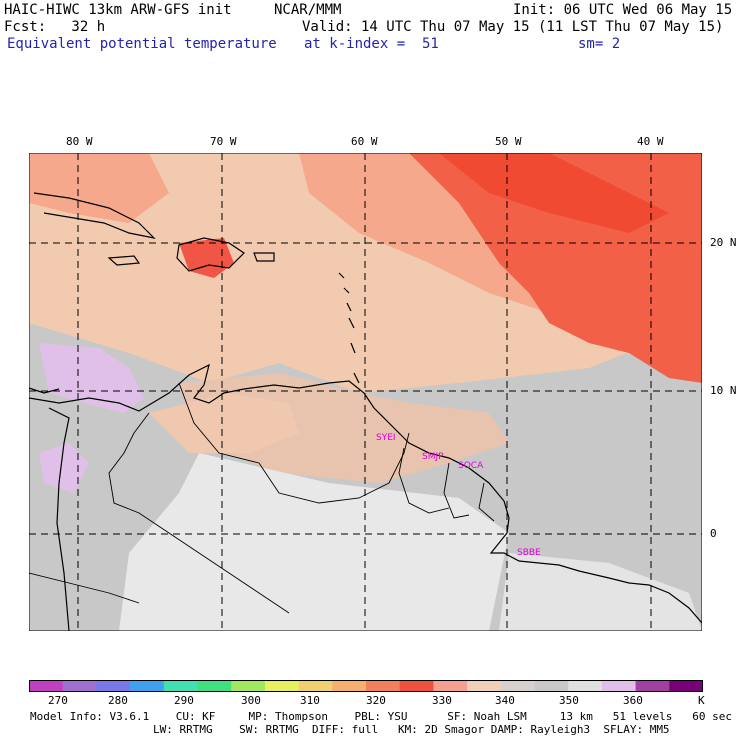 The height and width of the screenshot is (740, 740). I want to click on pacific-coast, so click(59, 519).